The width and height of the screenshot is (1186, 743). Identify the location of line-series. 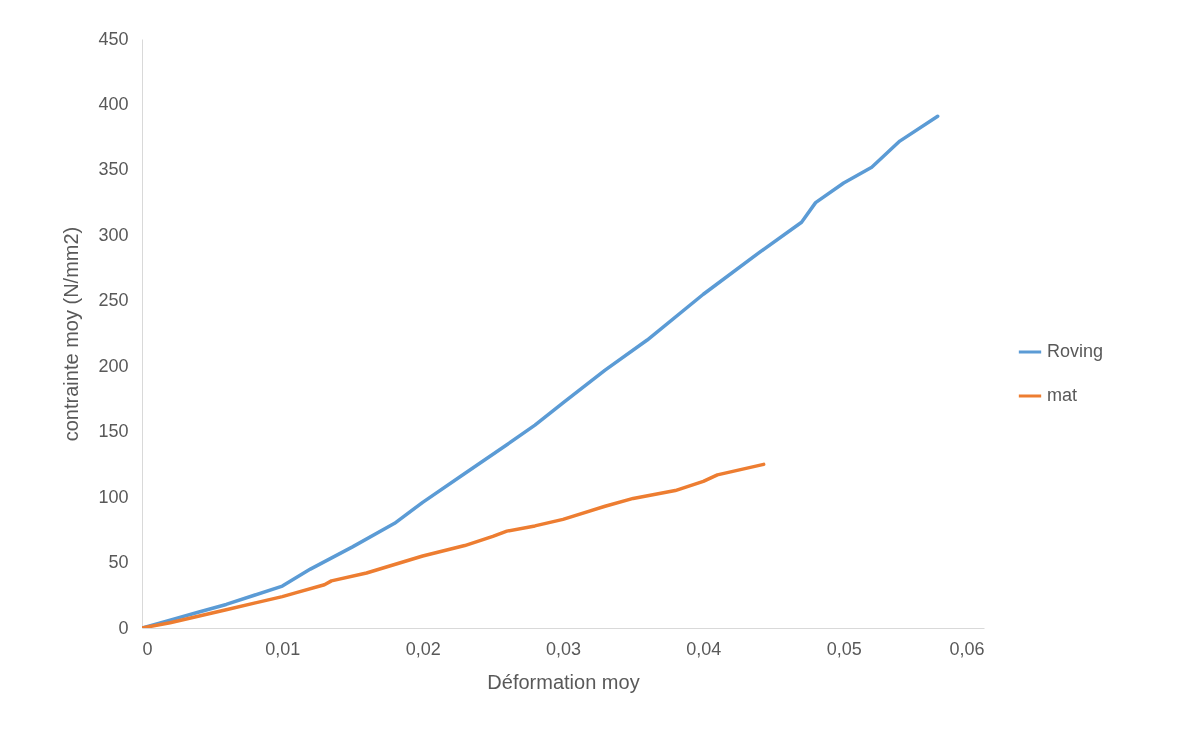
(454, 545).